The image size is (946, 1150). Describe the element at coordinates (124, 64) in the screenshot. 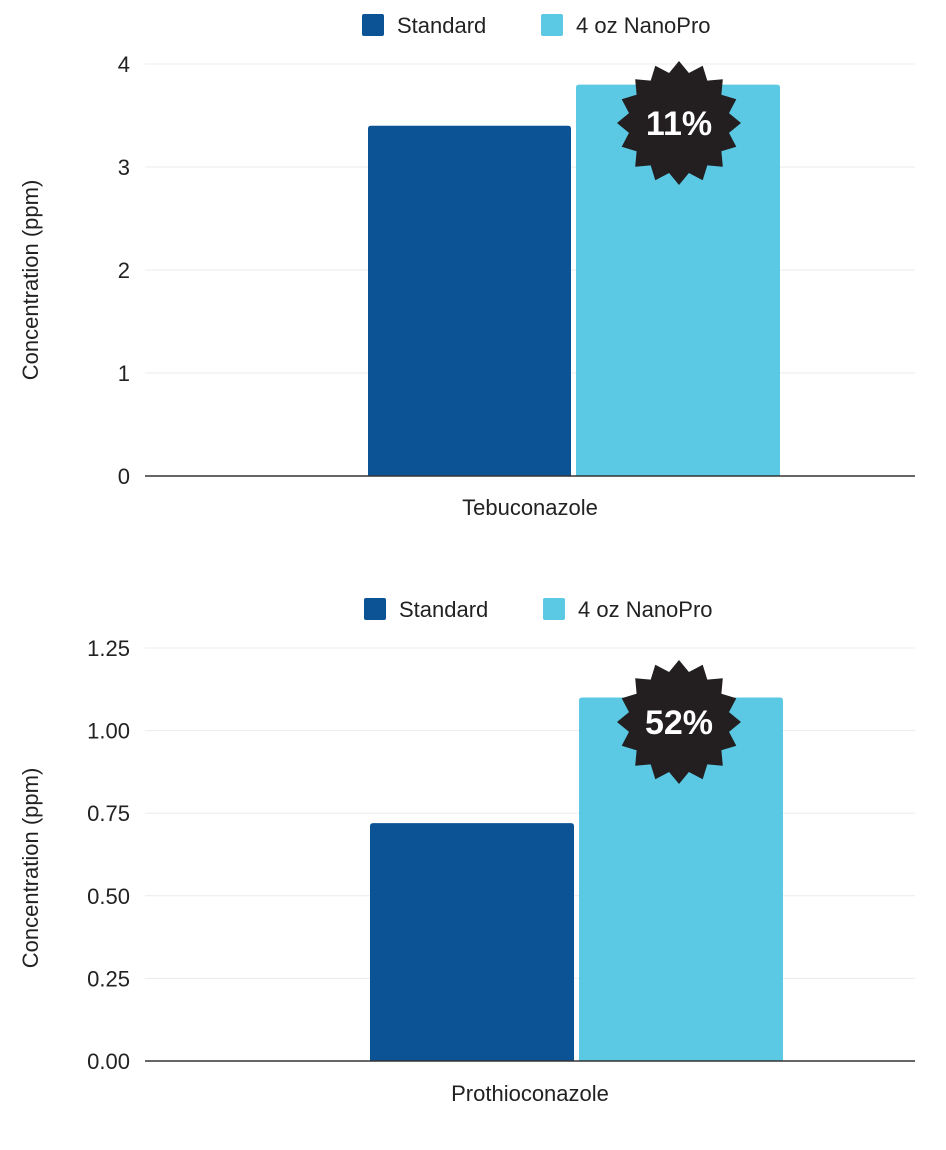

I see `y-tick-label: 4` at that location.